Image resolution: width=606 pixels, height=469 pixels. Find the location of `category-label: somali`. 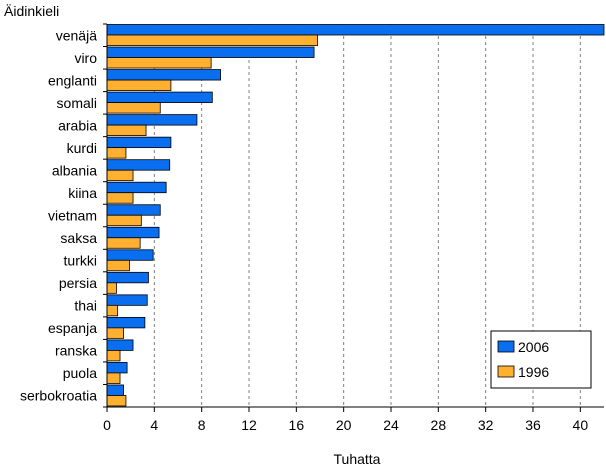

category-label: somali is located at coordinates (77, 103).